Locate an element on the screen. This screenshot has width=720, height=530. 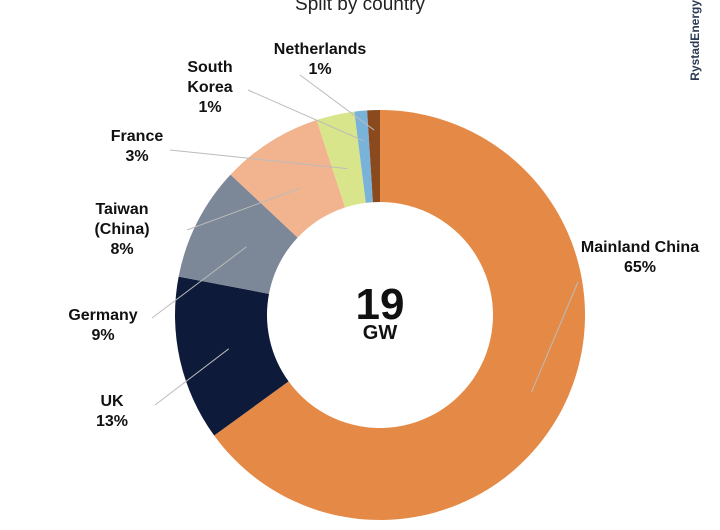
data-label: South Korea 1% is located at coordinates (210, 88).